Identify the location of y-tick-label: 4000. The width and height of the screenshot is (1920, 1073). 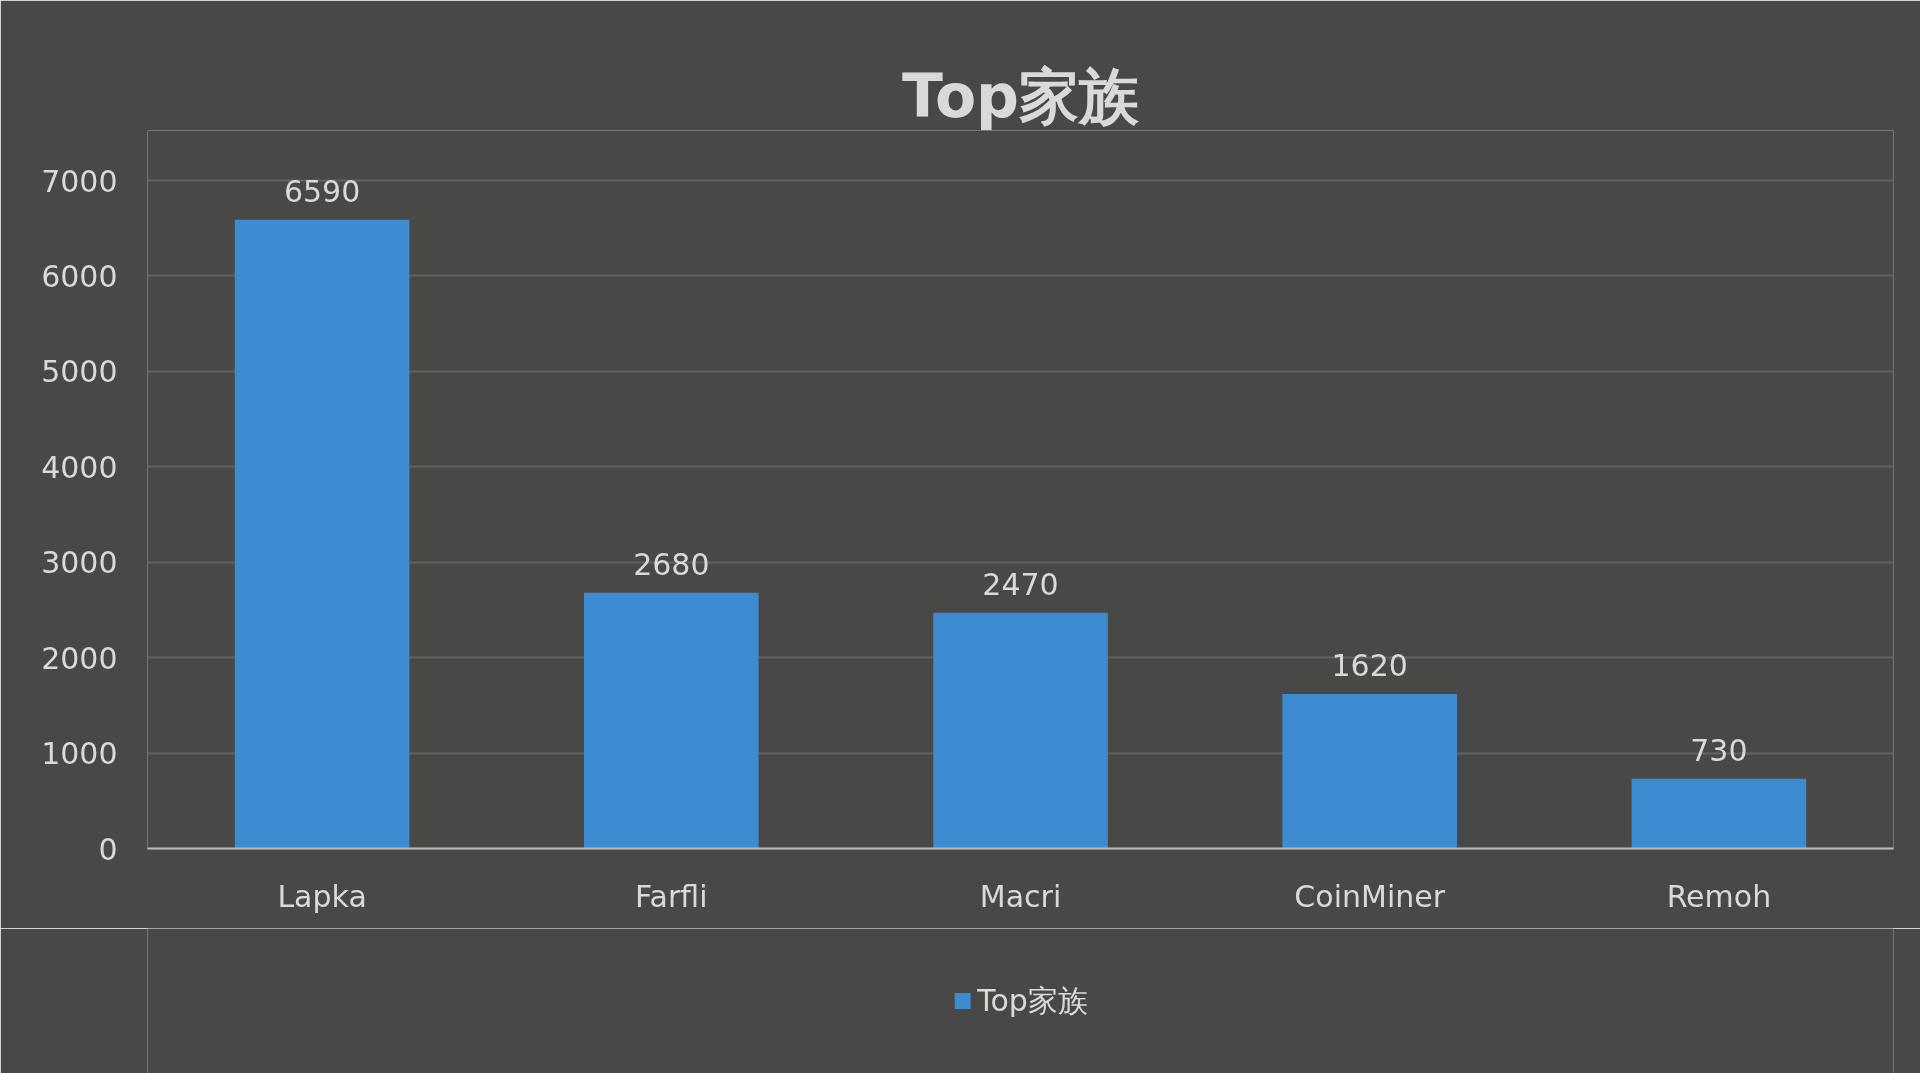
(79, 467).